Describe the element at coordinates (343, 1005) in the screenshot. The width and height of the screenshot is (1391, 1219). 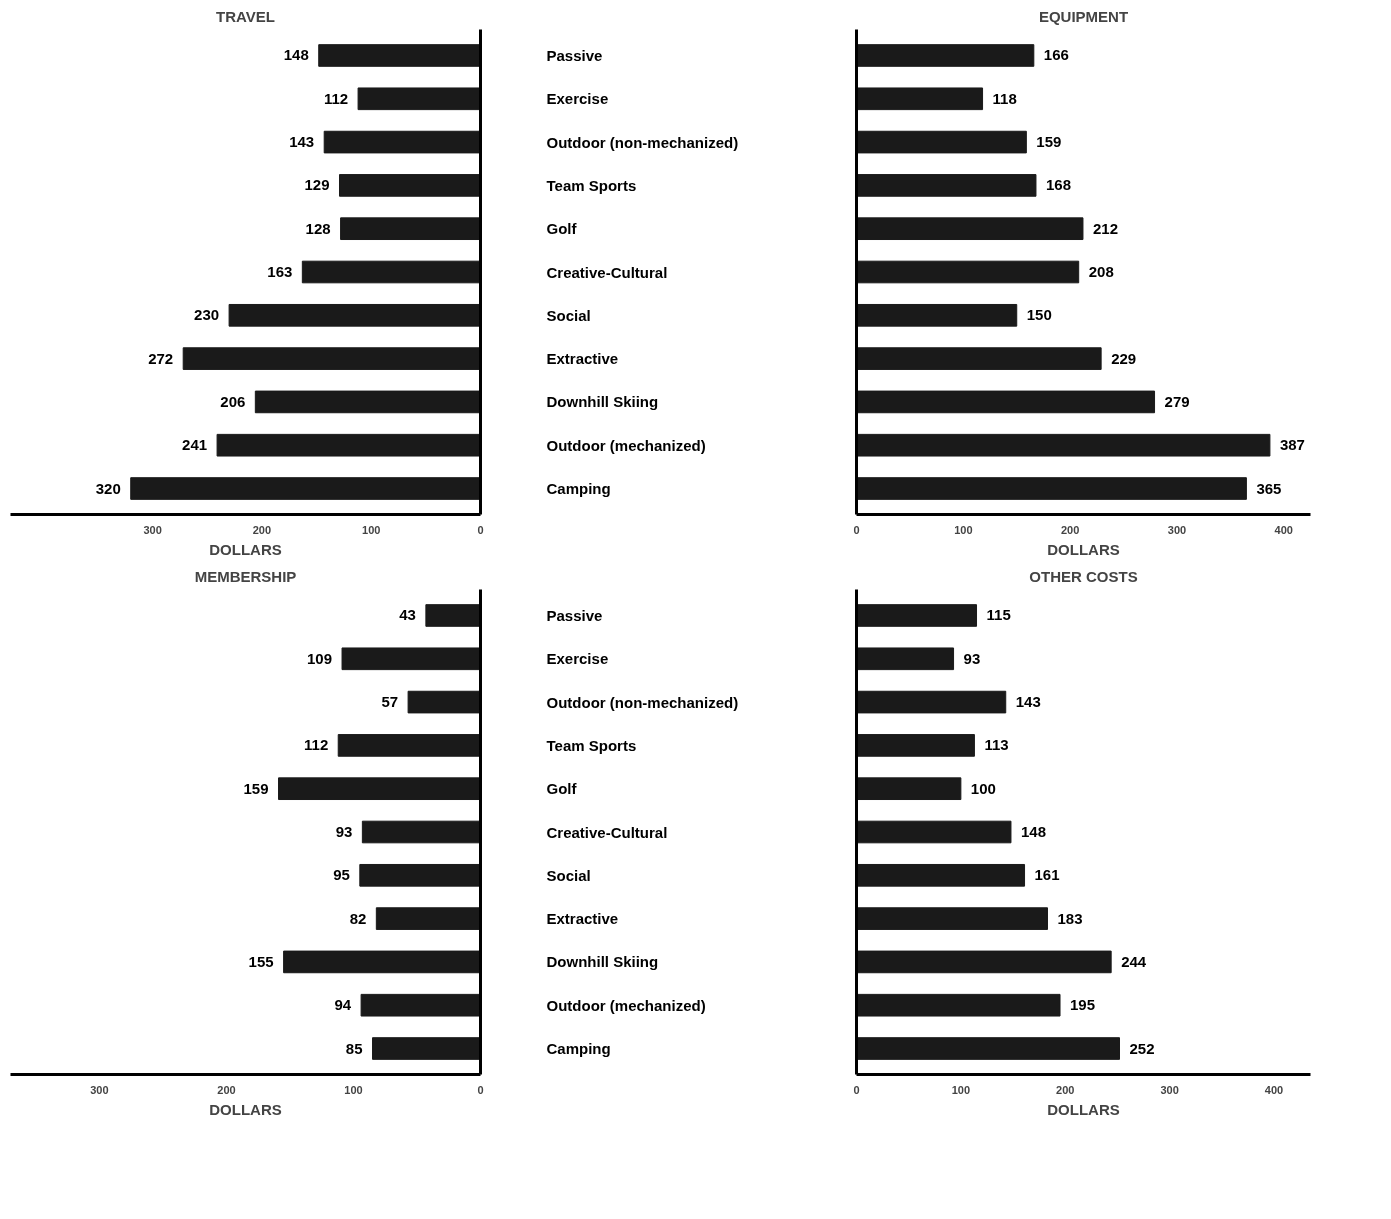
I see `data-label: 94` at that location.